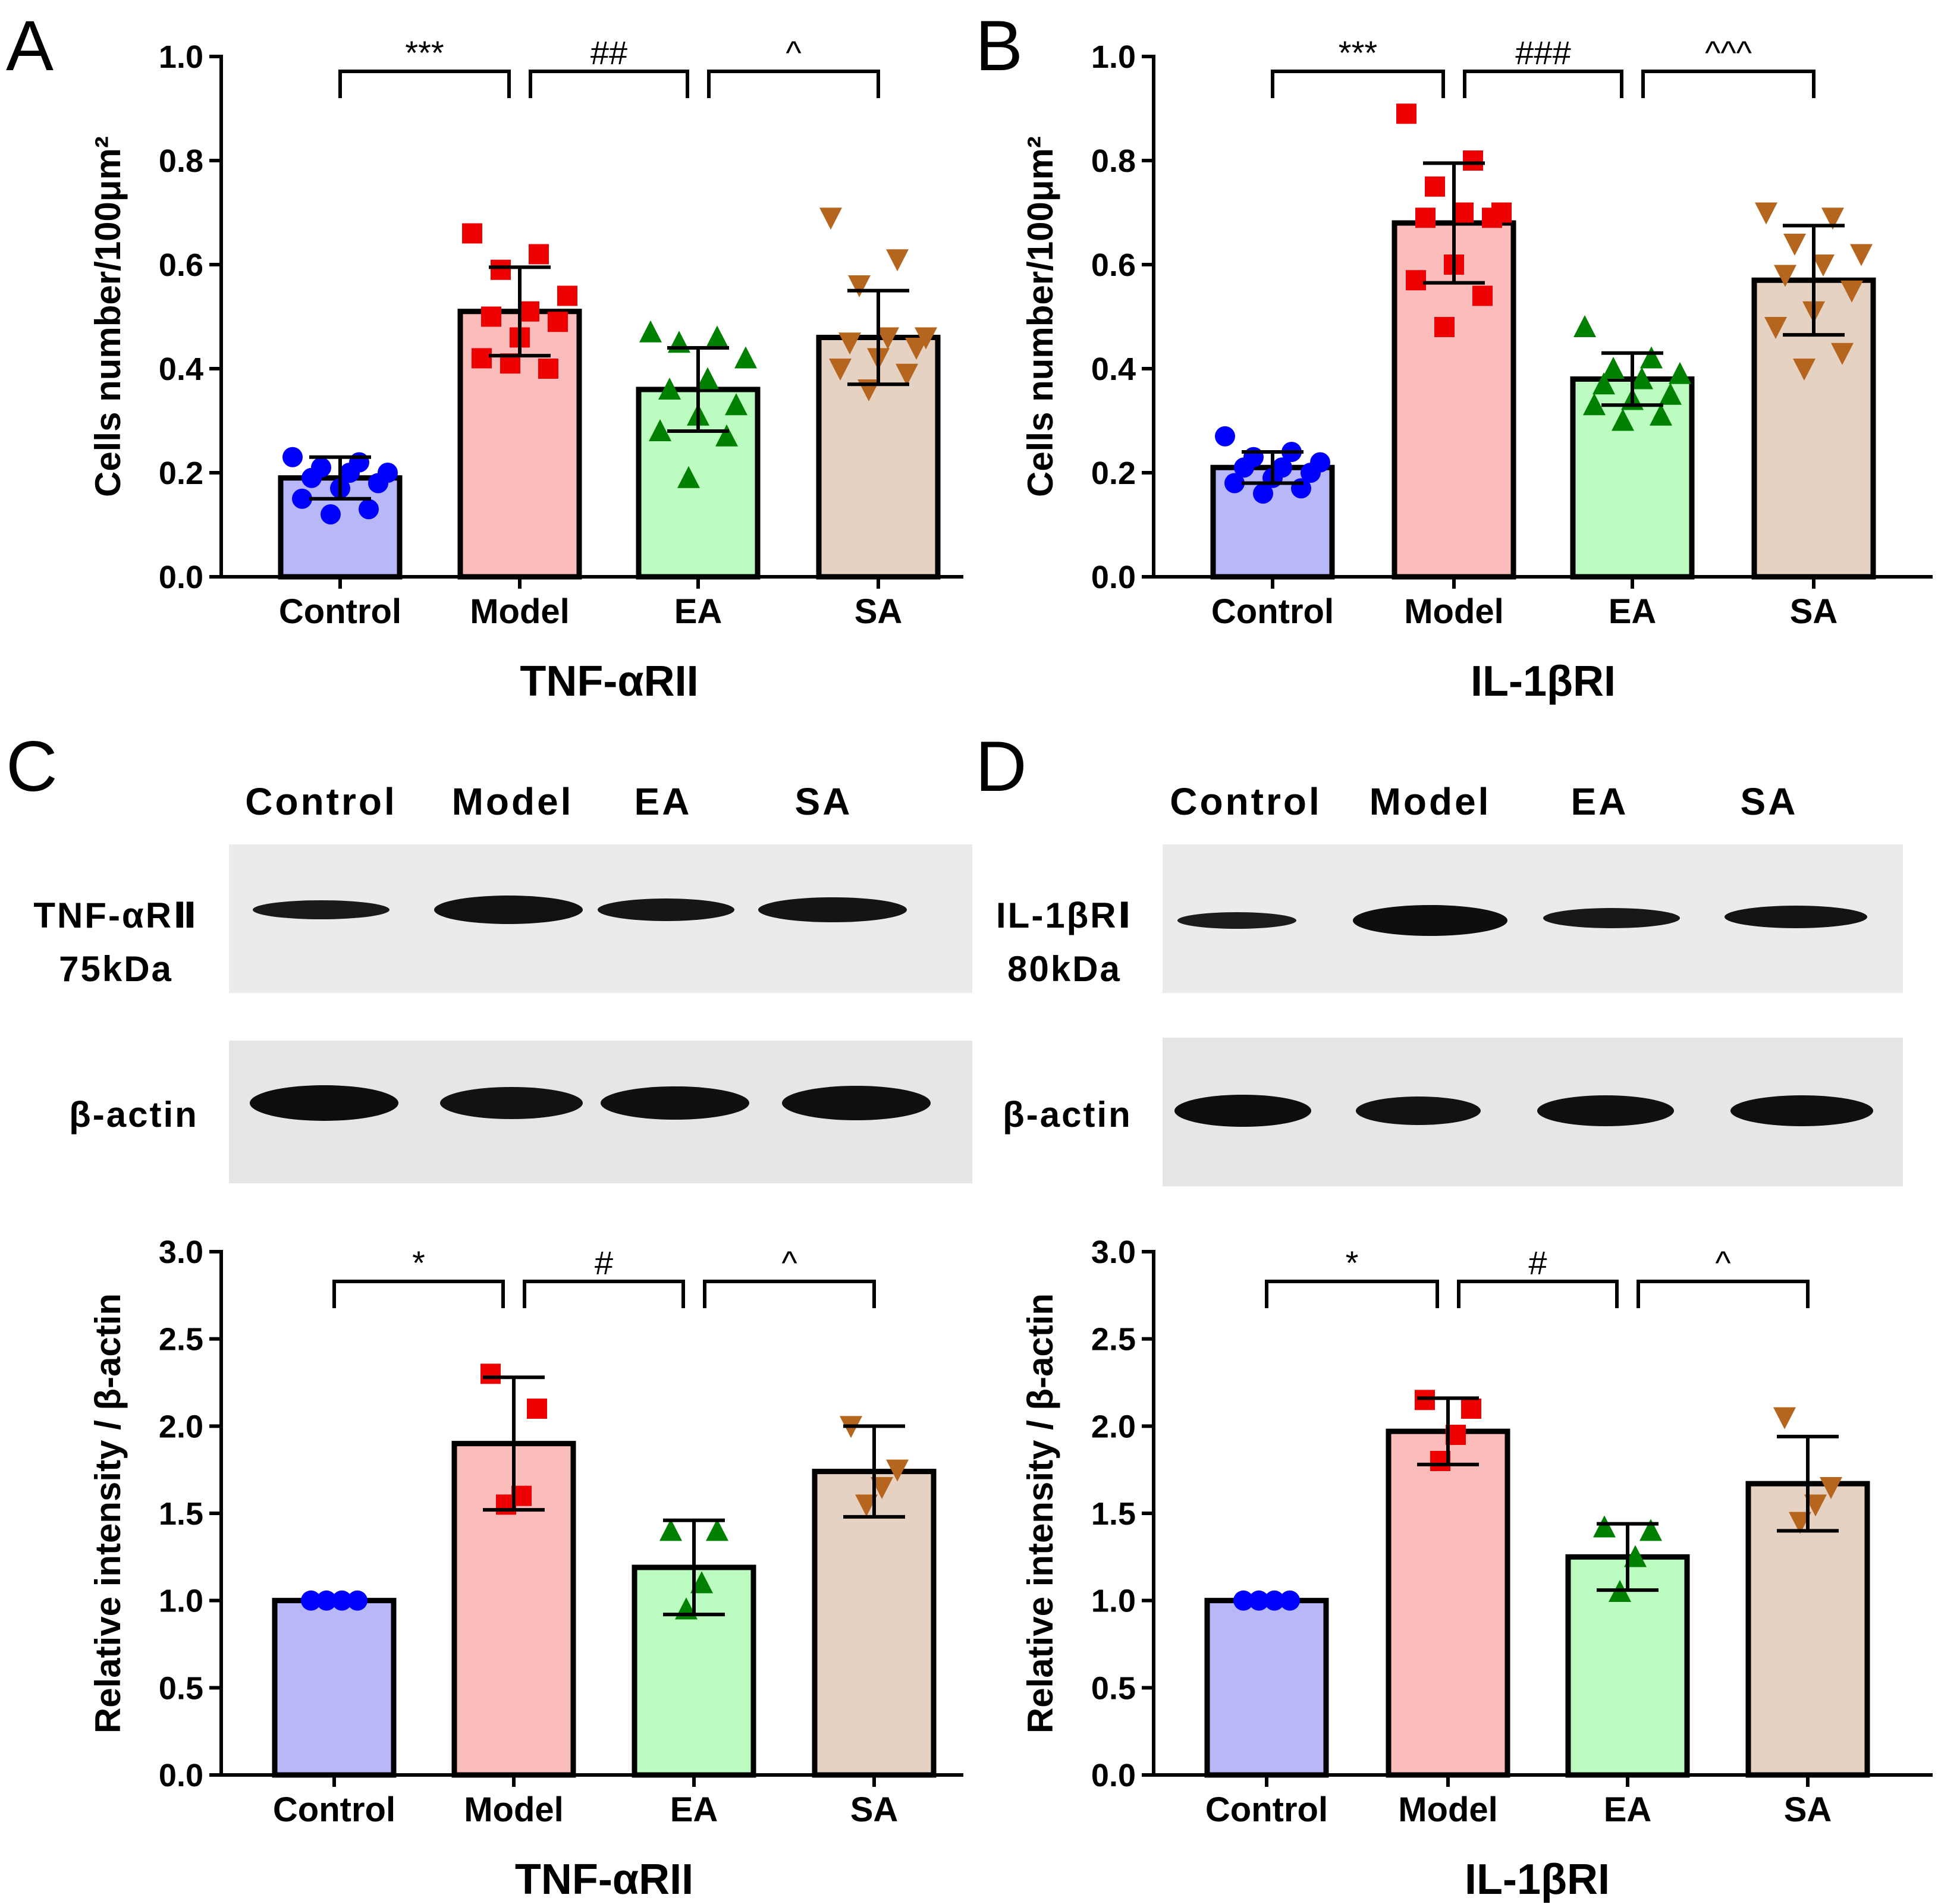 The image size is (1938, 1904). Describe the element at coordinates (334, 1809) in the screenshot. I see `chart-c-category-label-0: Control` at that location.